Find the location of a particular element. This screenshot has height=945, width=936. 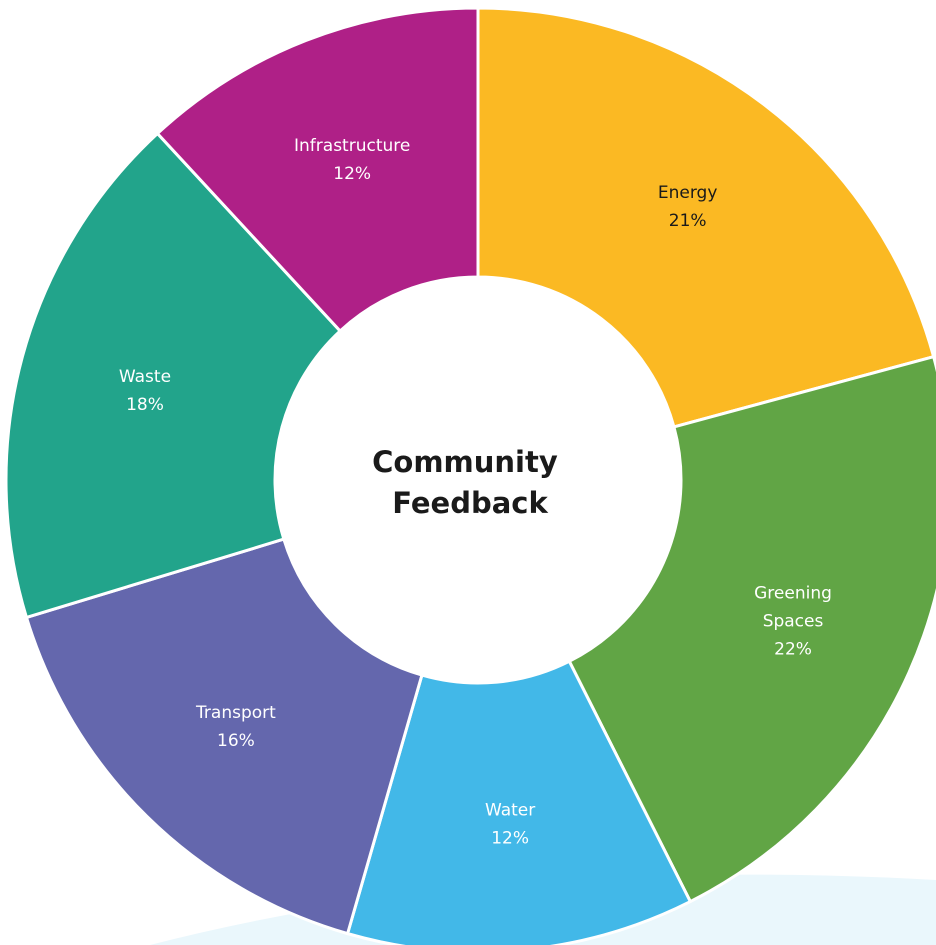

slice-label-energy: Energy 21% is located at coordinates (688, 207).